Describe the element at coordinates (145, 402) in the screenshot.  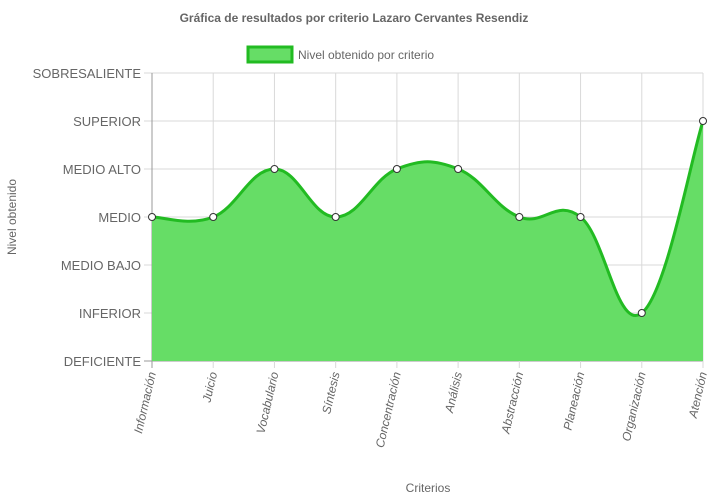
I see `x-tick-label: Información` at that location.